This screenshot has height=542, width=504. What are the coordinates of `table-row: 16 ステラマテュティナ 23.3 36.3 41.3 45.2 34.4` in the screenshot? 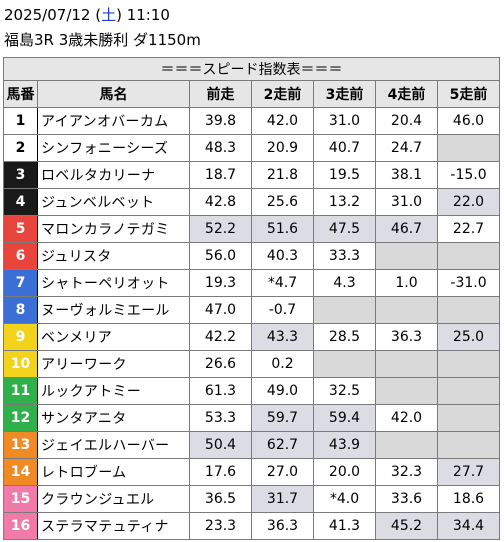 It's located at (252, 526).